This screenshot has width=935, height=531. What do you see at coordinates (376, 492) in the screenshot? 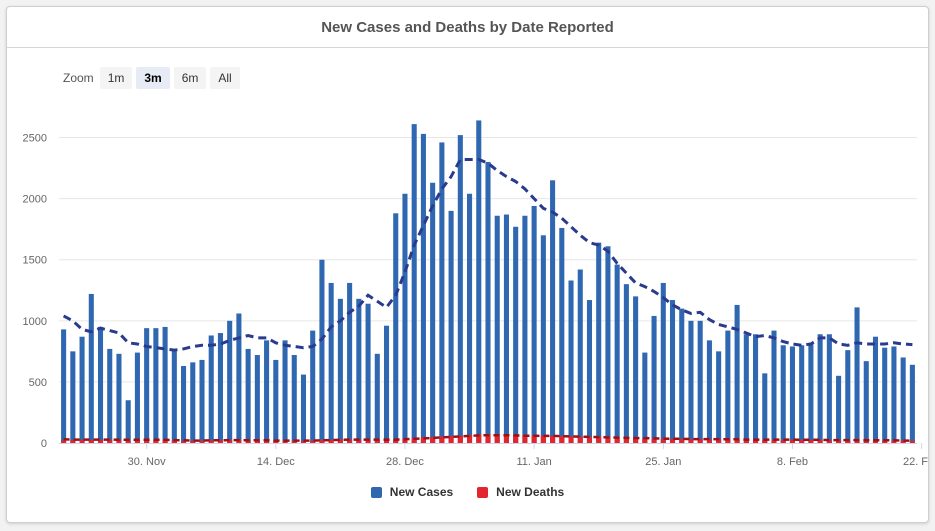
I see `legend-swatch-new-cases` at bounding box center [376, 492].